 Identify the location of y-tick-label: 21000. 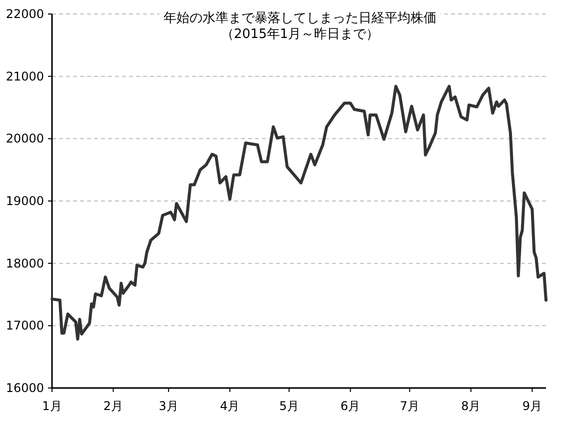
(25, 76).